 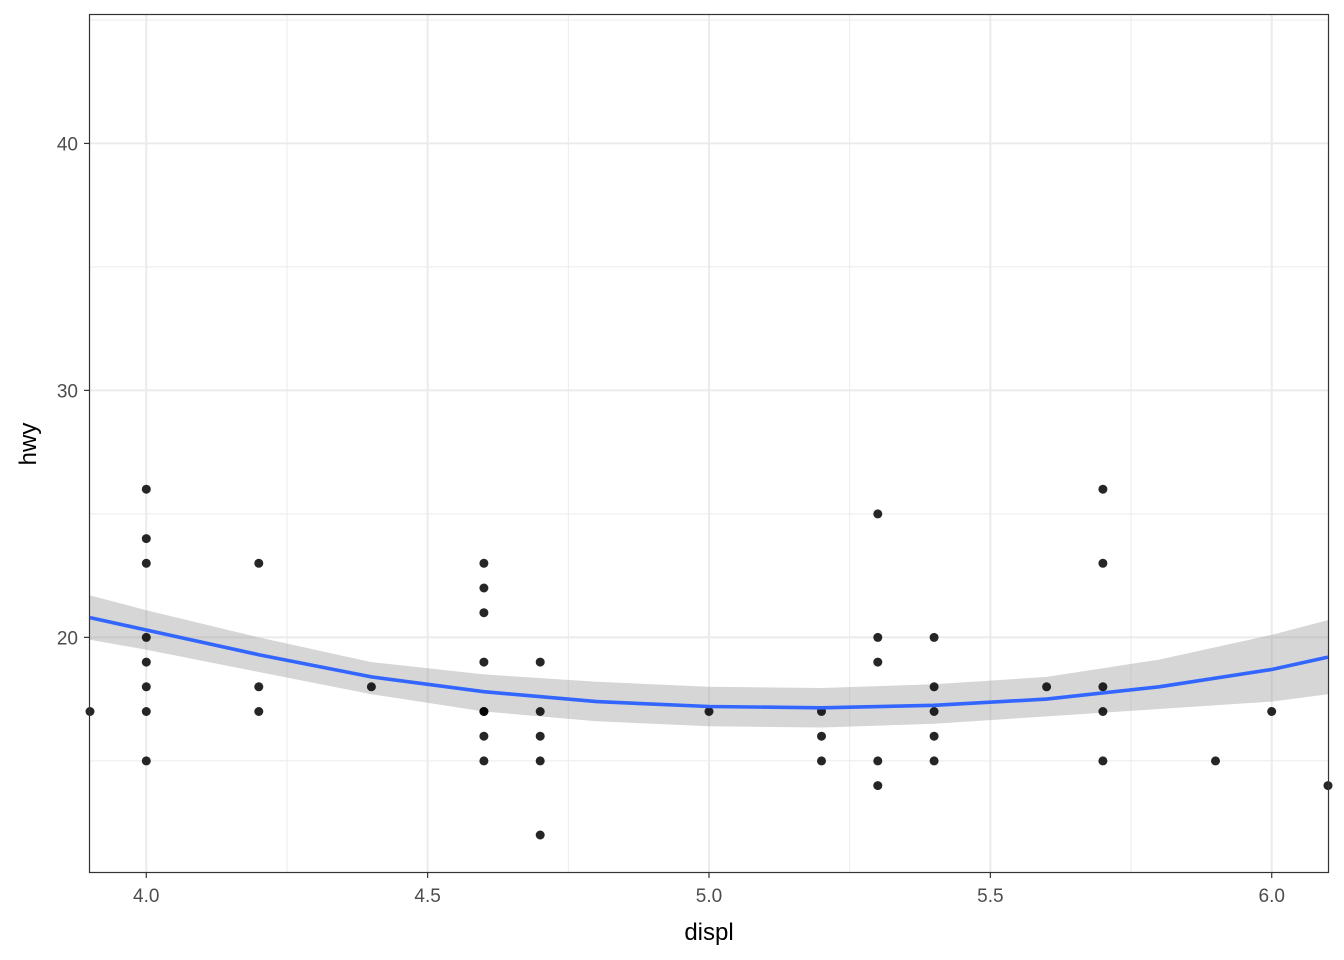 I want to click on y-tick-label: 30, so click(x=67, y=391).